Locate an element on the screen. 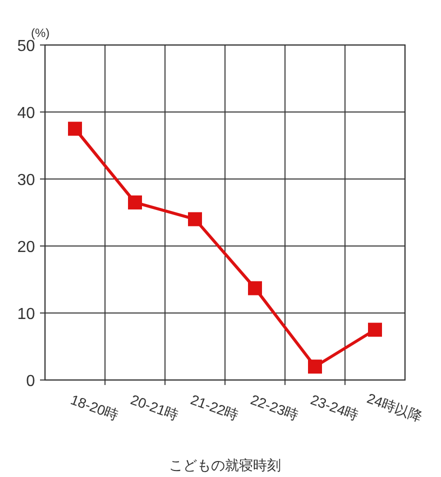  x-tick-label: 24時以降 is located at coordinates (394, 407).